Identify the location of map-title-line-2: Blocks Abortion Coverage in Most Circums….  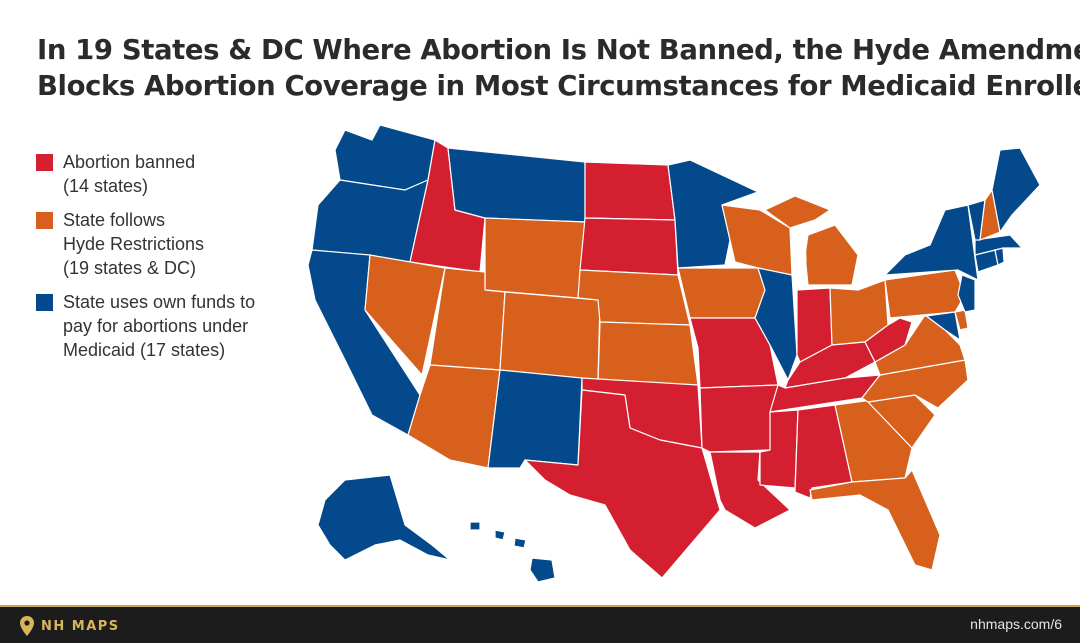
(558, 86).